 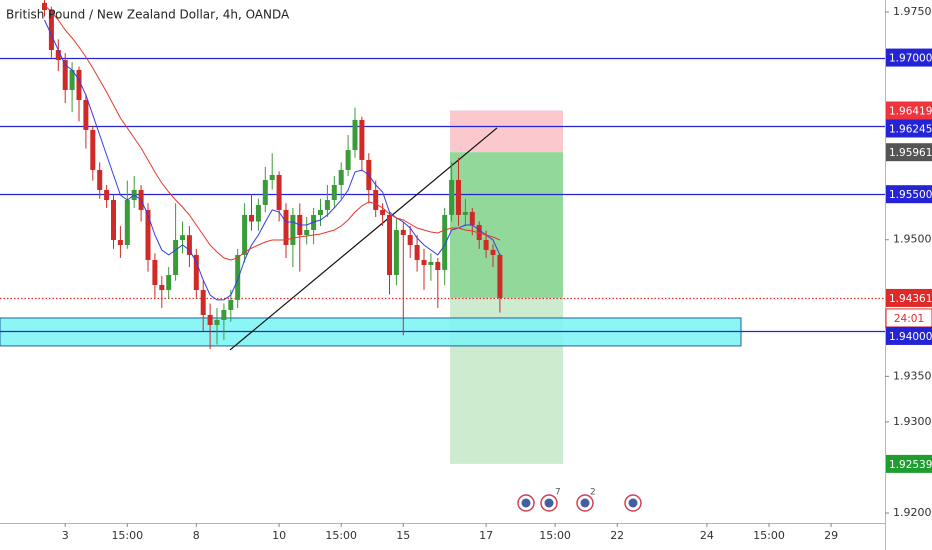 What do you see at coordinates (65, 535) in the screenshot?
I see `x-tick-label: 3` at bounding box center [65, 535].